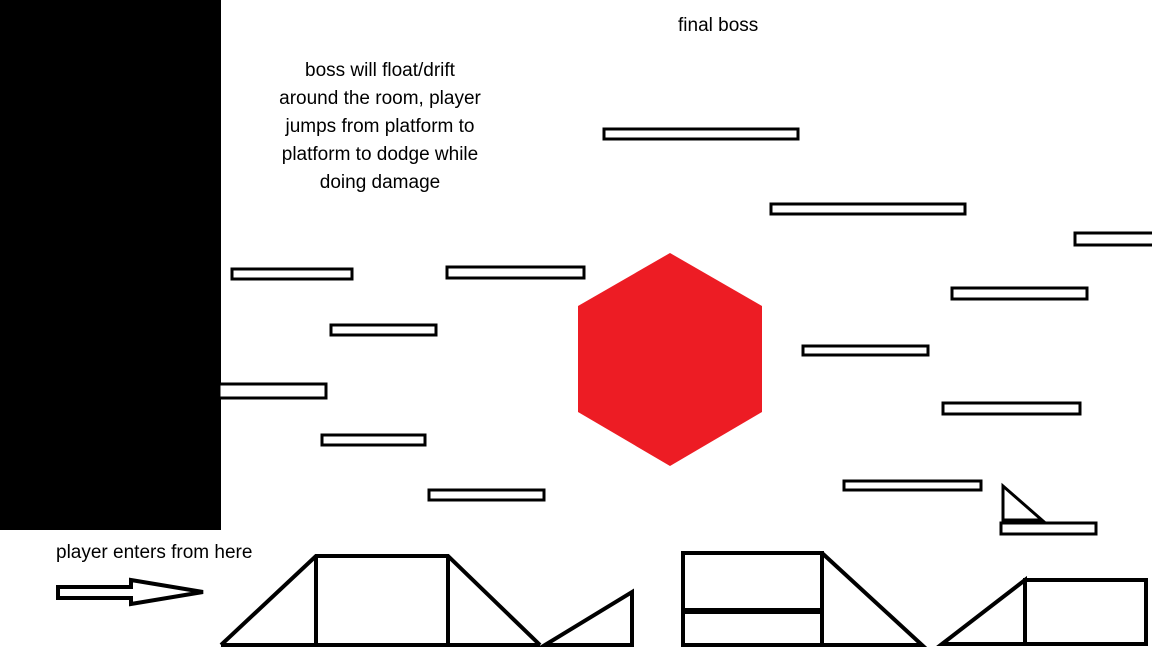 Image resolution: width=1152 pixels, height=648 pixels. Describe the element at coordinates (1024, 502) in the screenshot. I see `small-ramp` at that location.